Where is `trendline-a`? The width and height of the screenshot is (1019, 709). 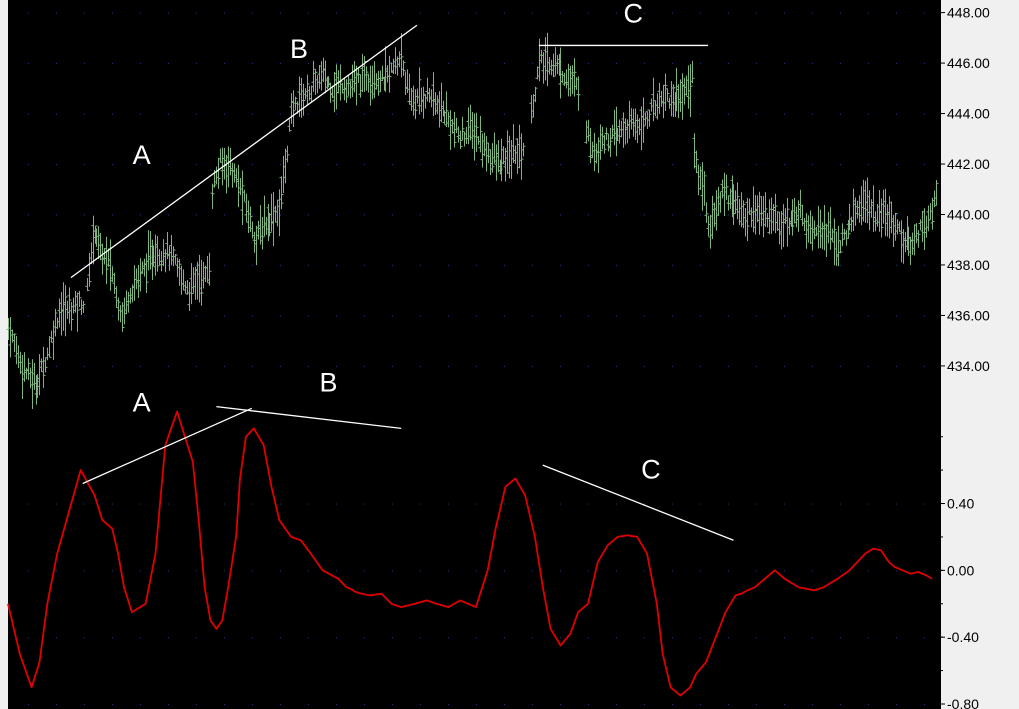 trendline-a is located at coordinates (167, 446).